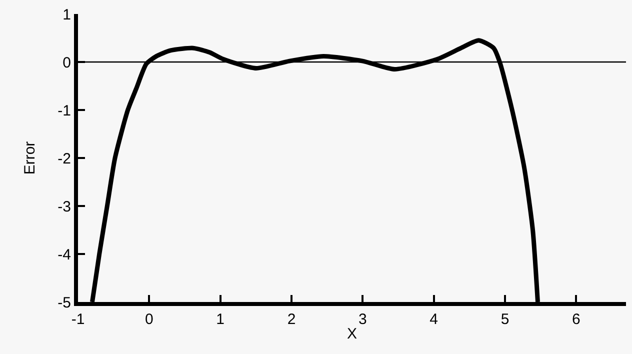 This screenshot has height=354, width=632. I want to click on y-tick-label: -1, so click(64, 111).